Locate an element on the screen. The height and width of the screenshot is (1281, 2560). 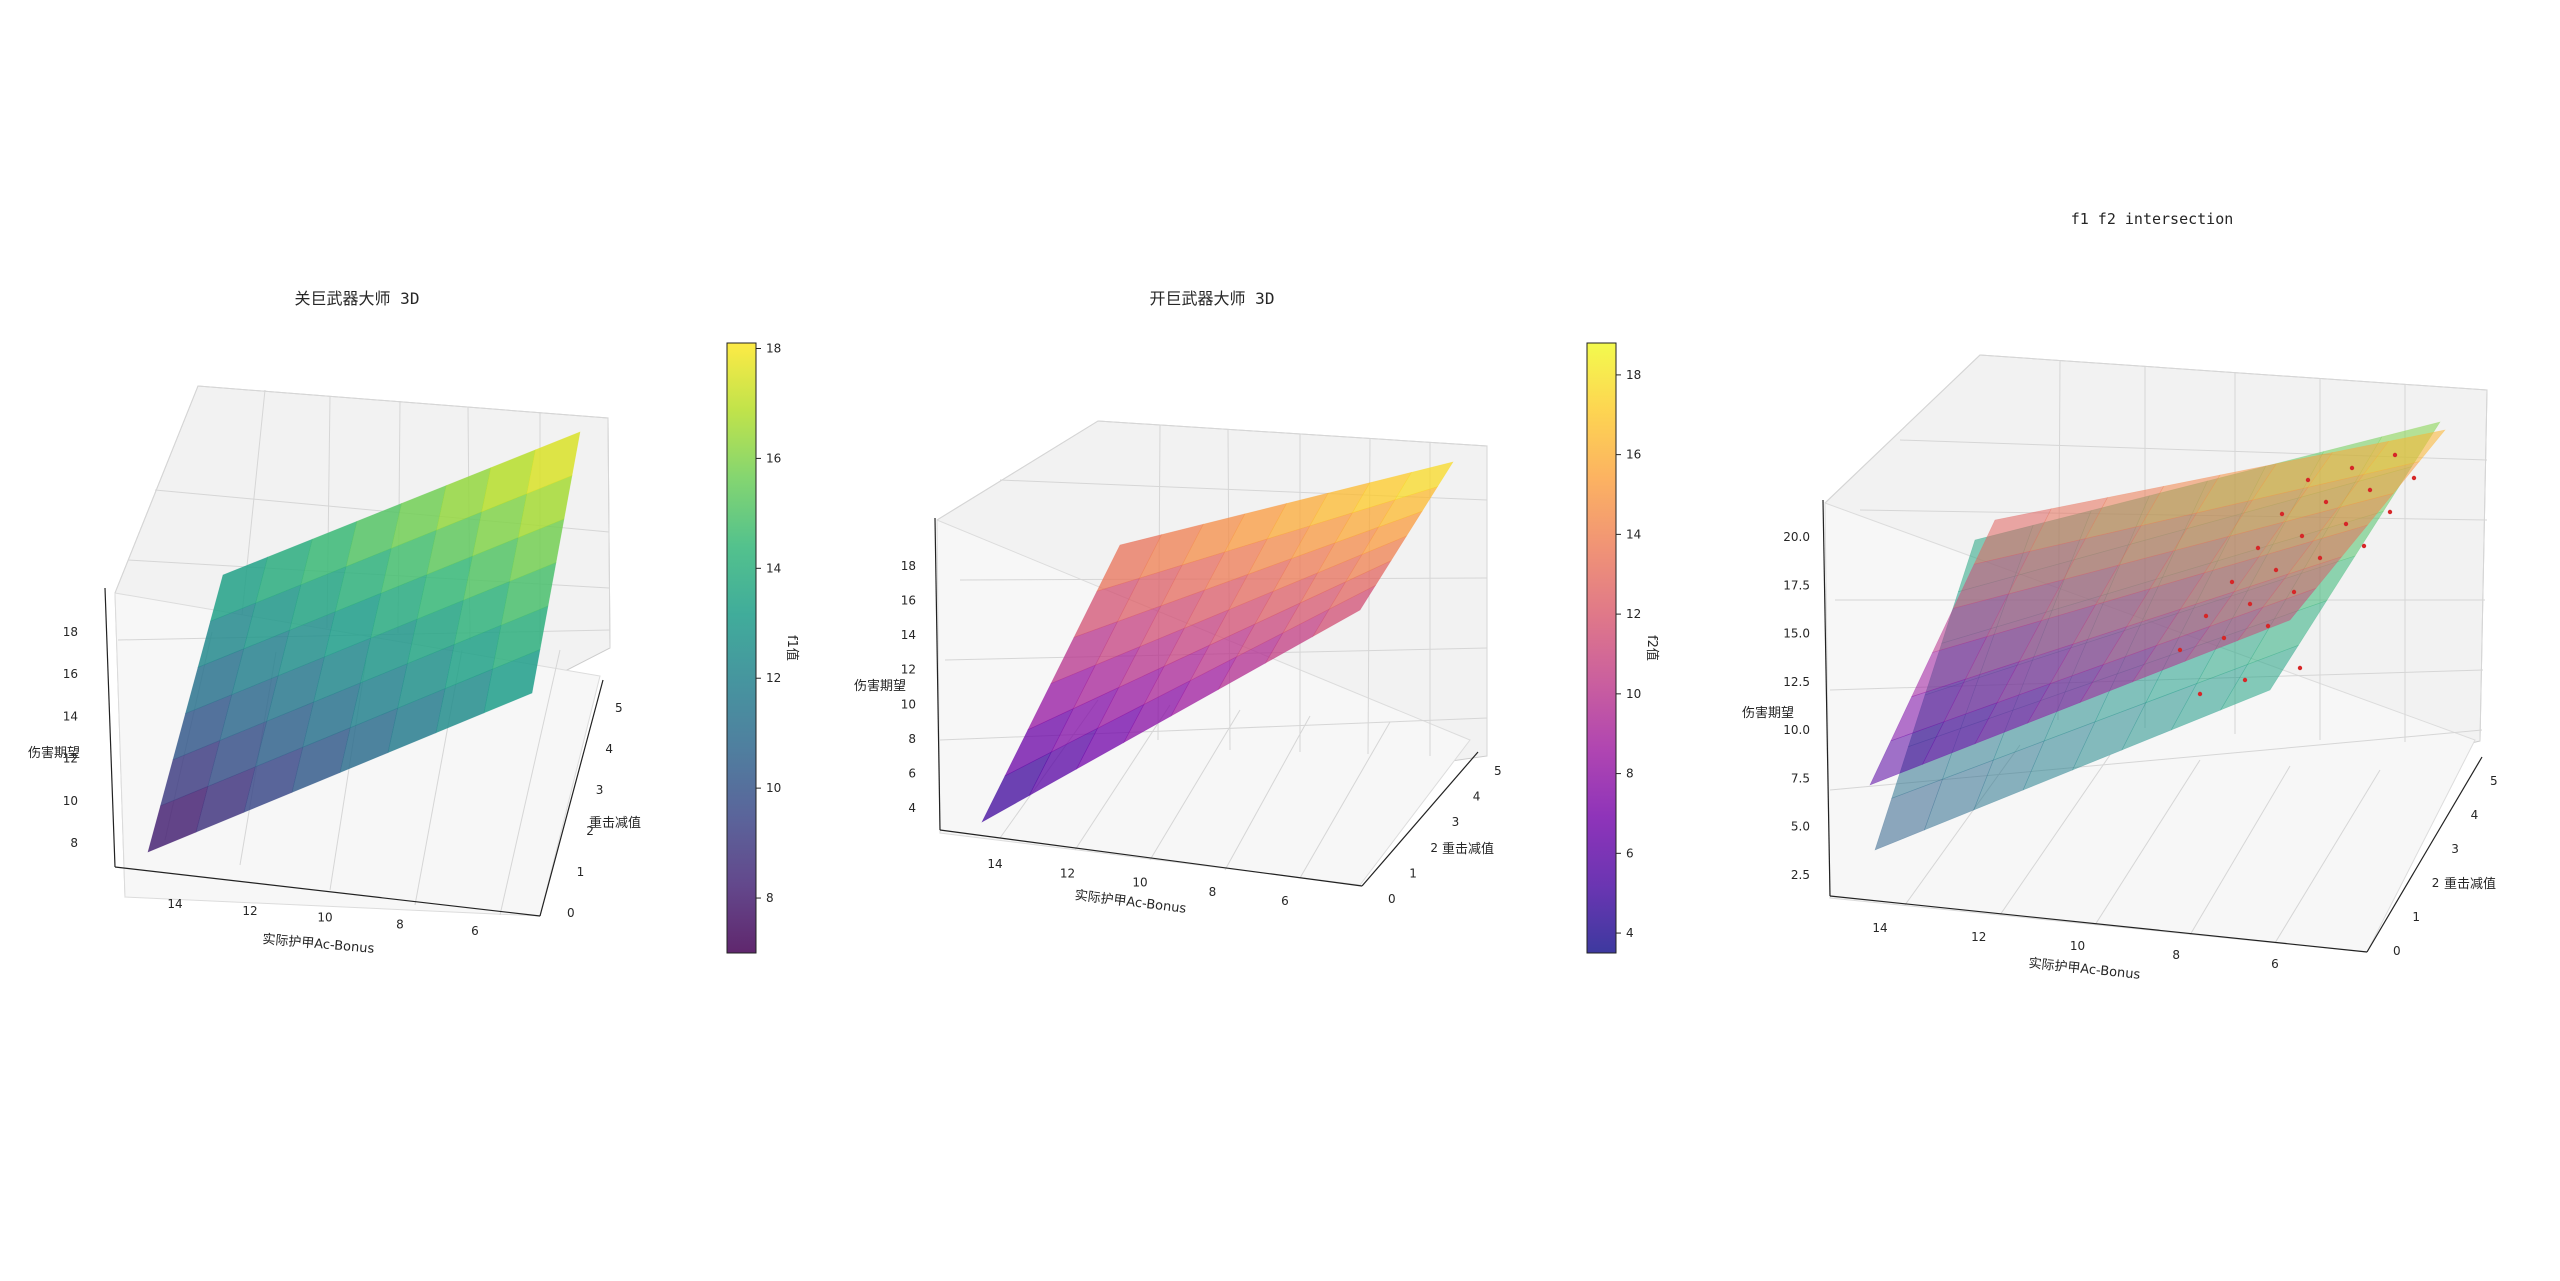
y-axis-label: 重击减值 is located at coordinates (615, 823).